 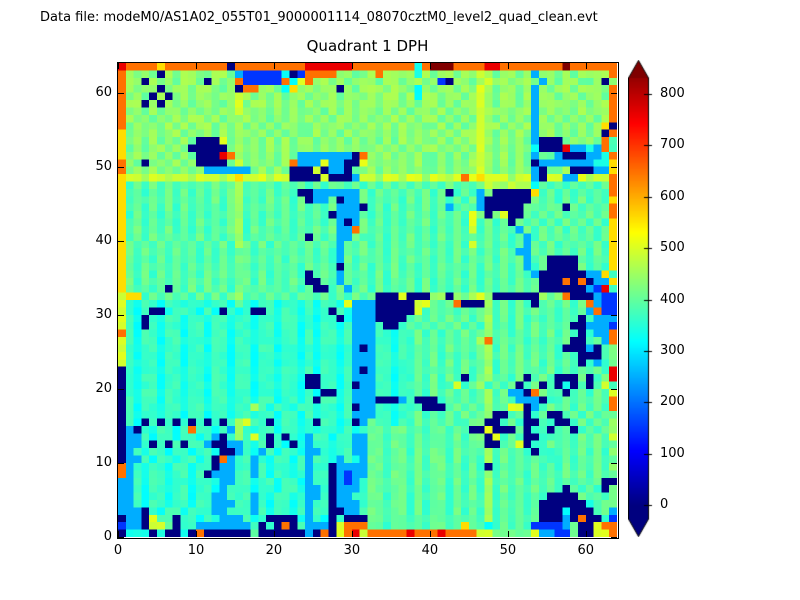 What do you see at coordinates (664, 505) in the screenshot?
I see `colorbar-tick-label: 0` at bounding box center [664, 505].